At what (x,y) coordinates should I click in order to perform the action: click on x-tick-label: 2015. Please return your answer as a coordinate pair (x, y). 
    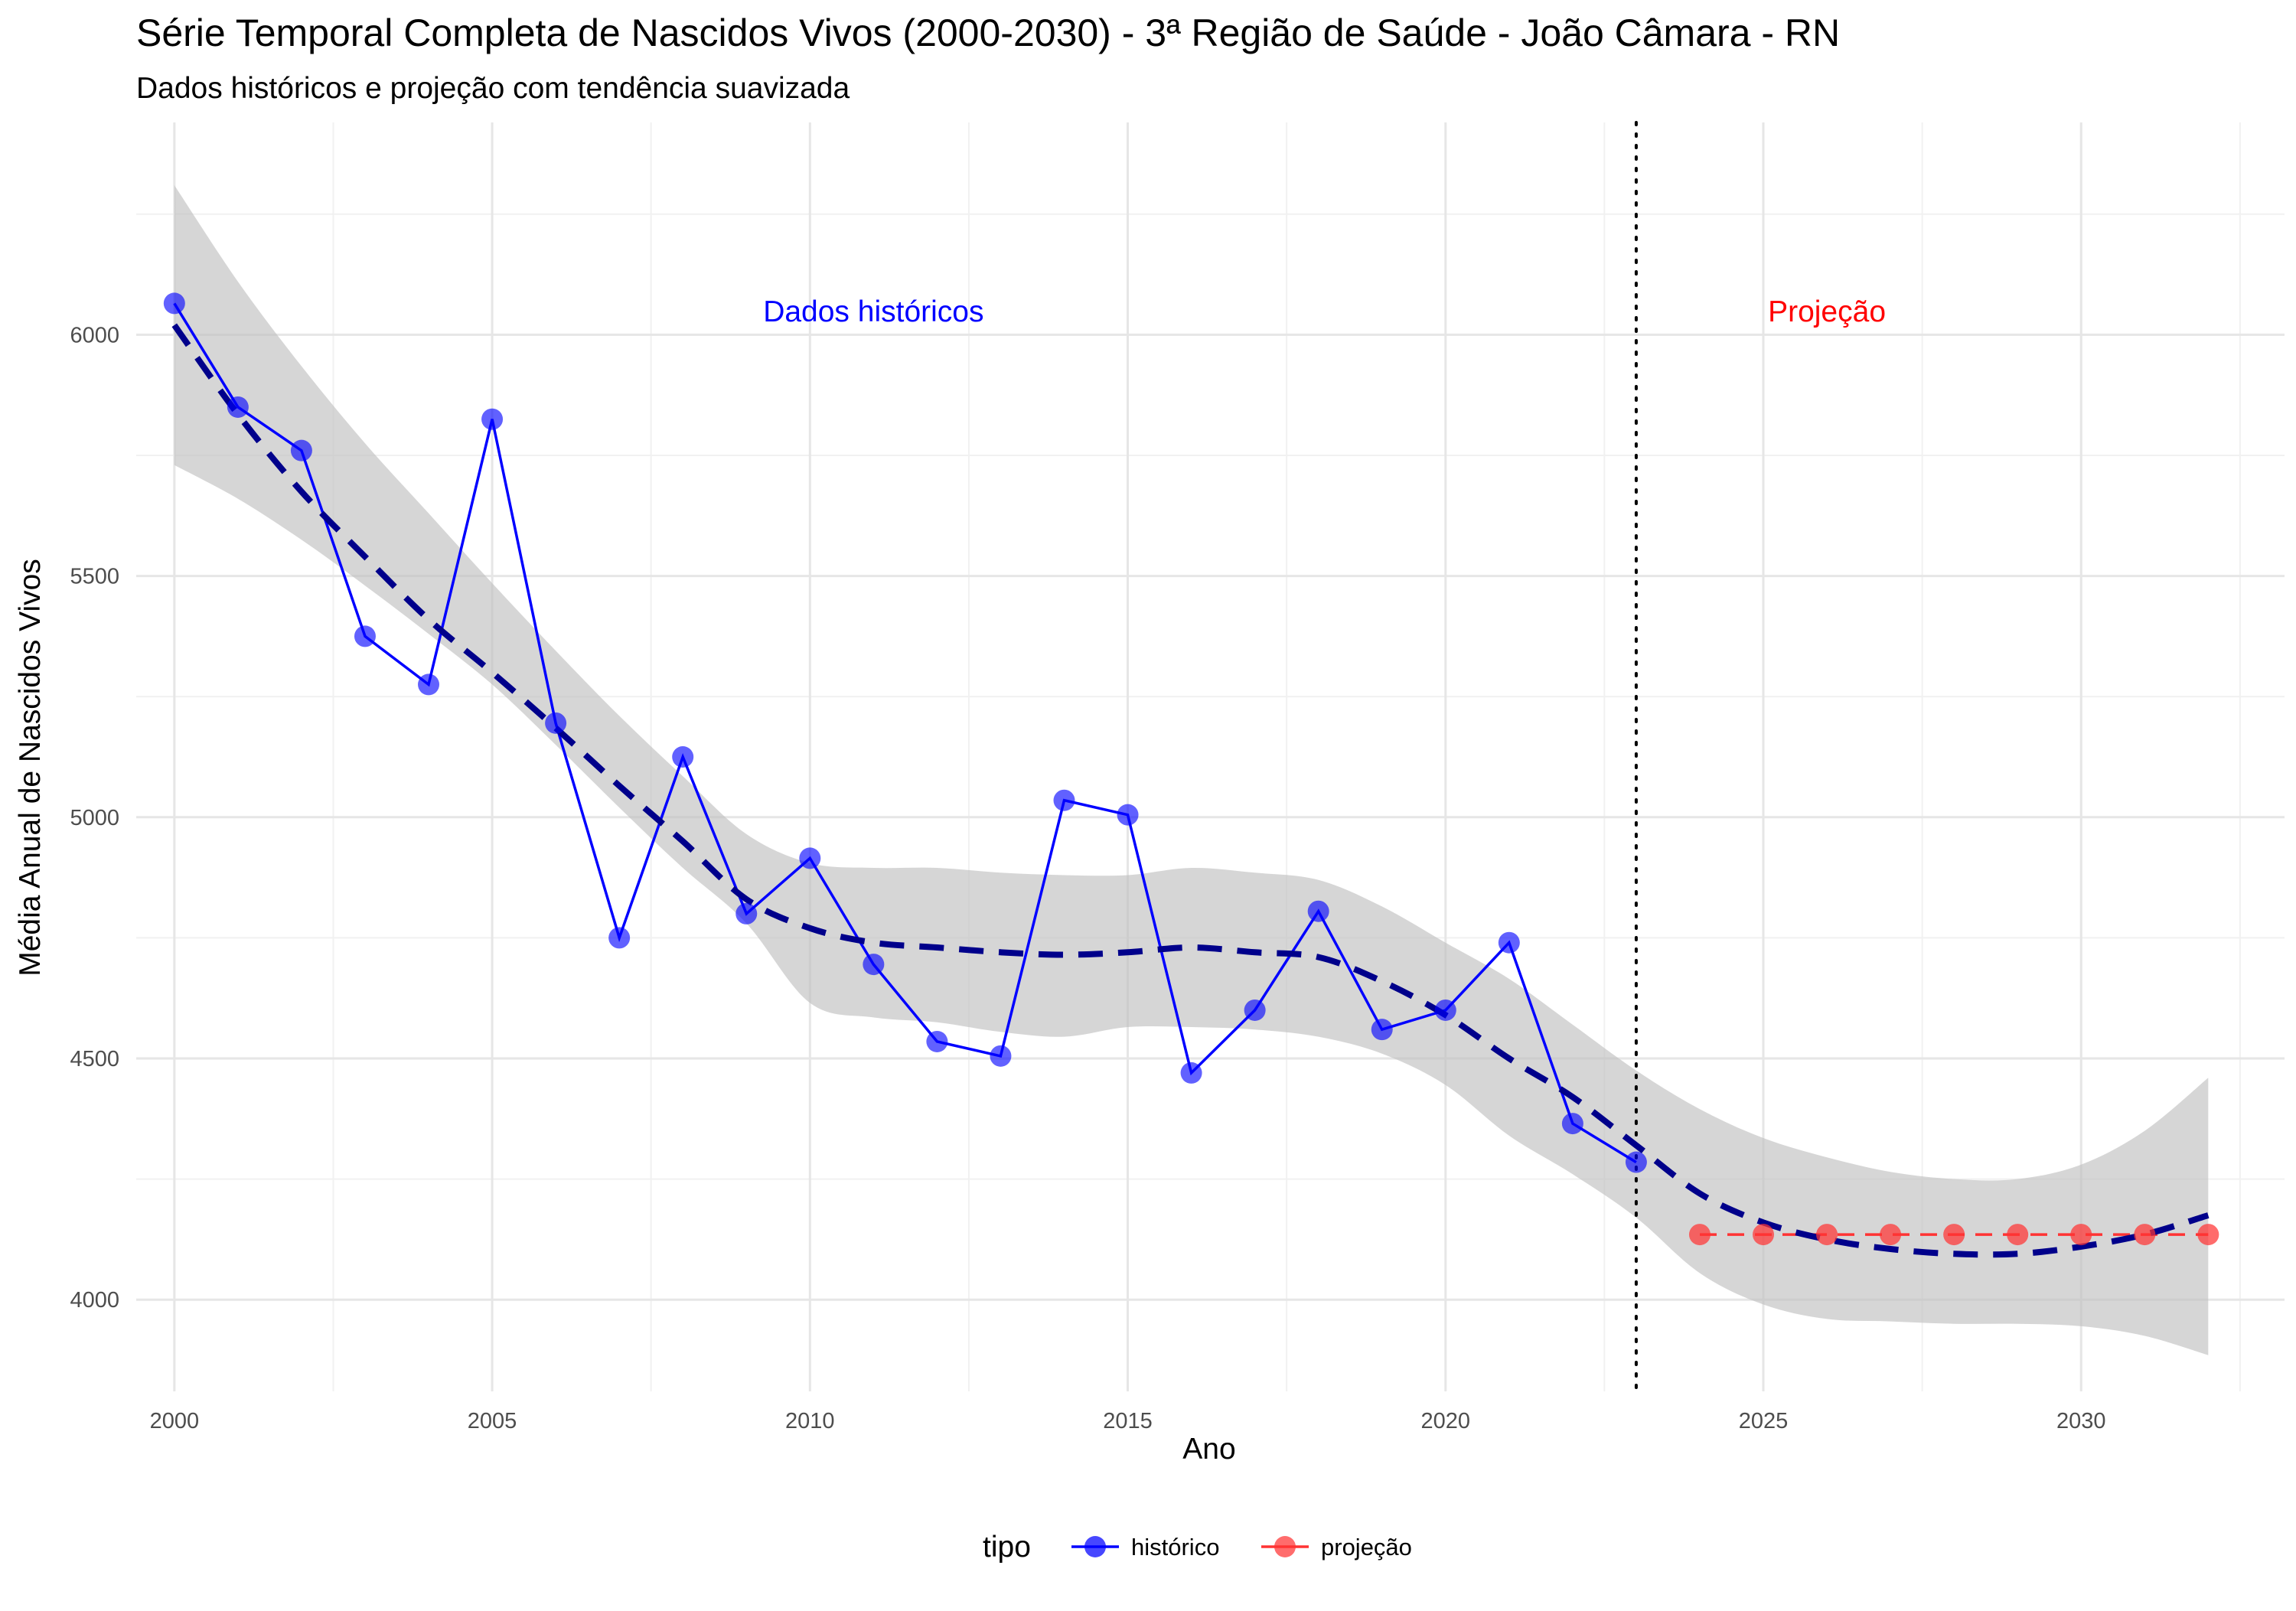
    Looking at the image, I should click on (1128, 1421).